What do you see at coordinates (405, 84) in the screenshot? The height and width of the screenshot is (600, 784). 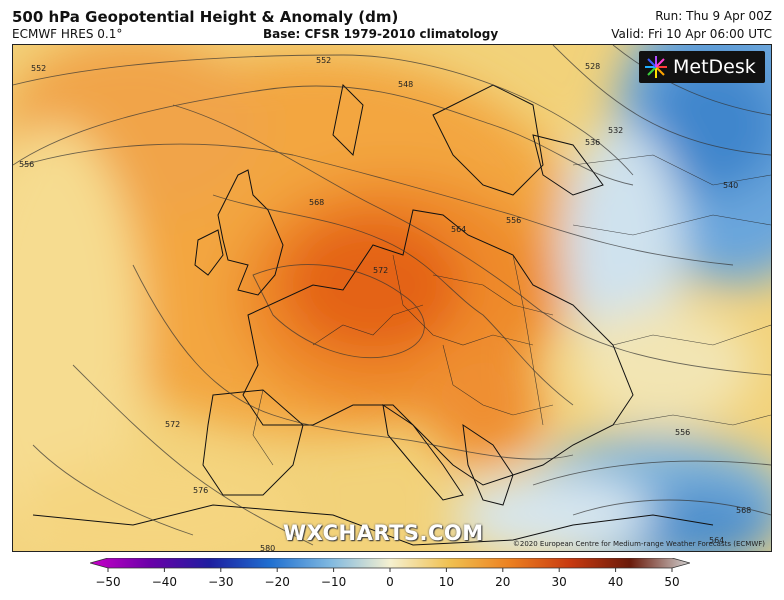 I see `contour-label: 548` at bounding box center [405, 84].